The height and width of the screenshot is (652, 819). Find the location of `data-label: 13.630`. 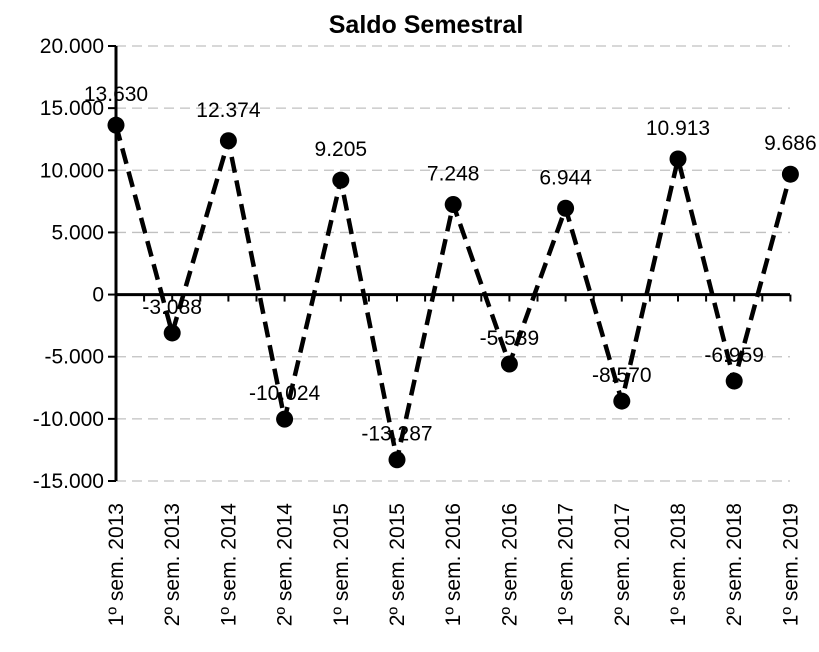

data-label: 13.630 is located at coordinates (116, 94).